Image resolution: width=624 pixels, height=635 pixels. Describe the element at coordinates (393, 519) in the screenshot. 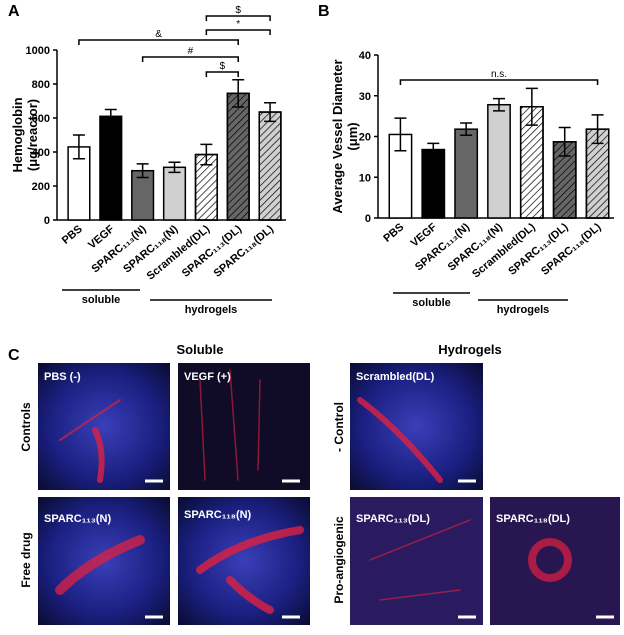

I see `image-label: SPARC₁₁₃(DL)` at that location.